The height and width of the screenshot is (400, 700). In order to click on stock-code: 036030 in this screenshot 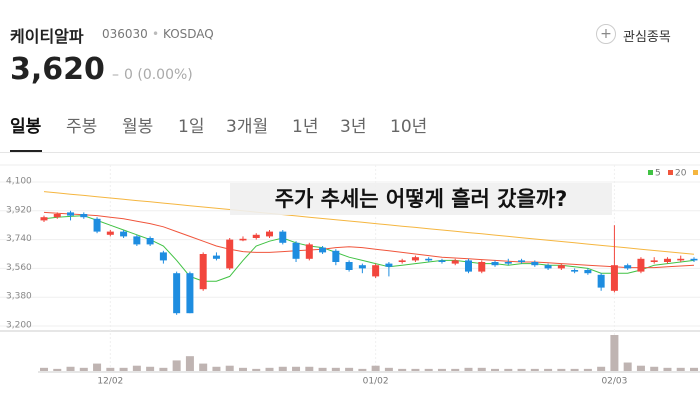, I will do `click(125, 34)`.